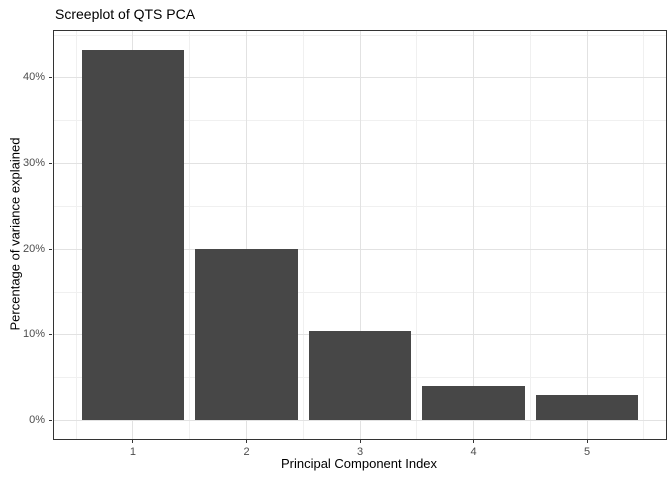 This screenshot has height=480, width=672. What do you see at coordinates (132, 235) in the screenshot?
I see `bar-pc1` at bounding box center [132, 235].